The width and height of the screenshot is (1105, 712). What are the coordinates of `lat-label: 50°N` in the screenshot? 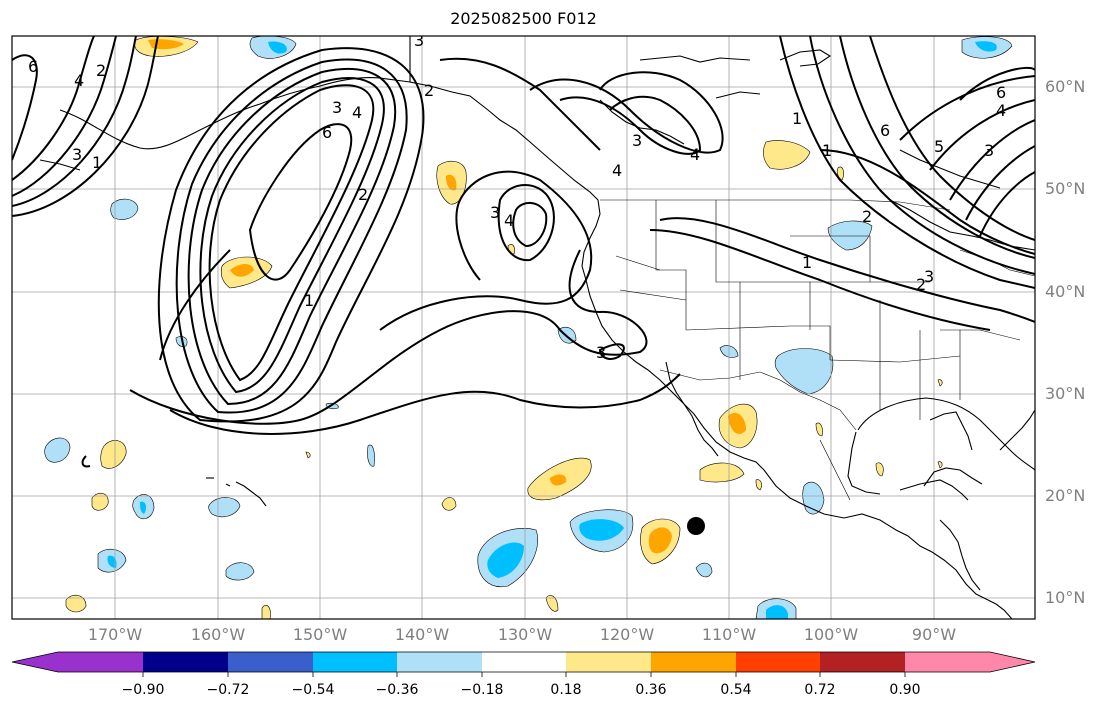 It's located at (1065, 188).